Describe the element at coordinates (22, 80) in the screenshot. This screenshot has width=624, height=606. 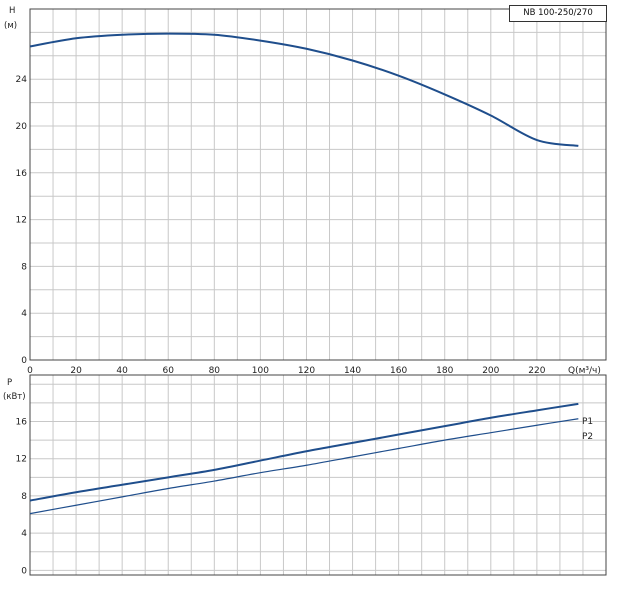
I see `head-y-tick-label: 24` at that location.